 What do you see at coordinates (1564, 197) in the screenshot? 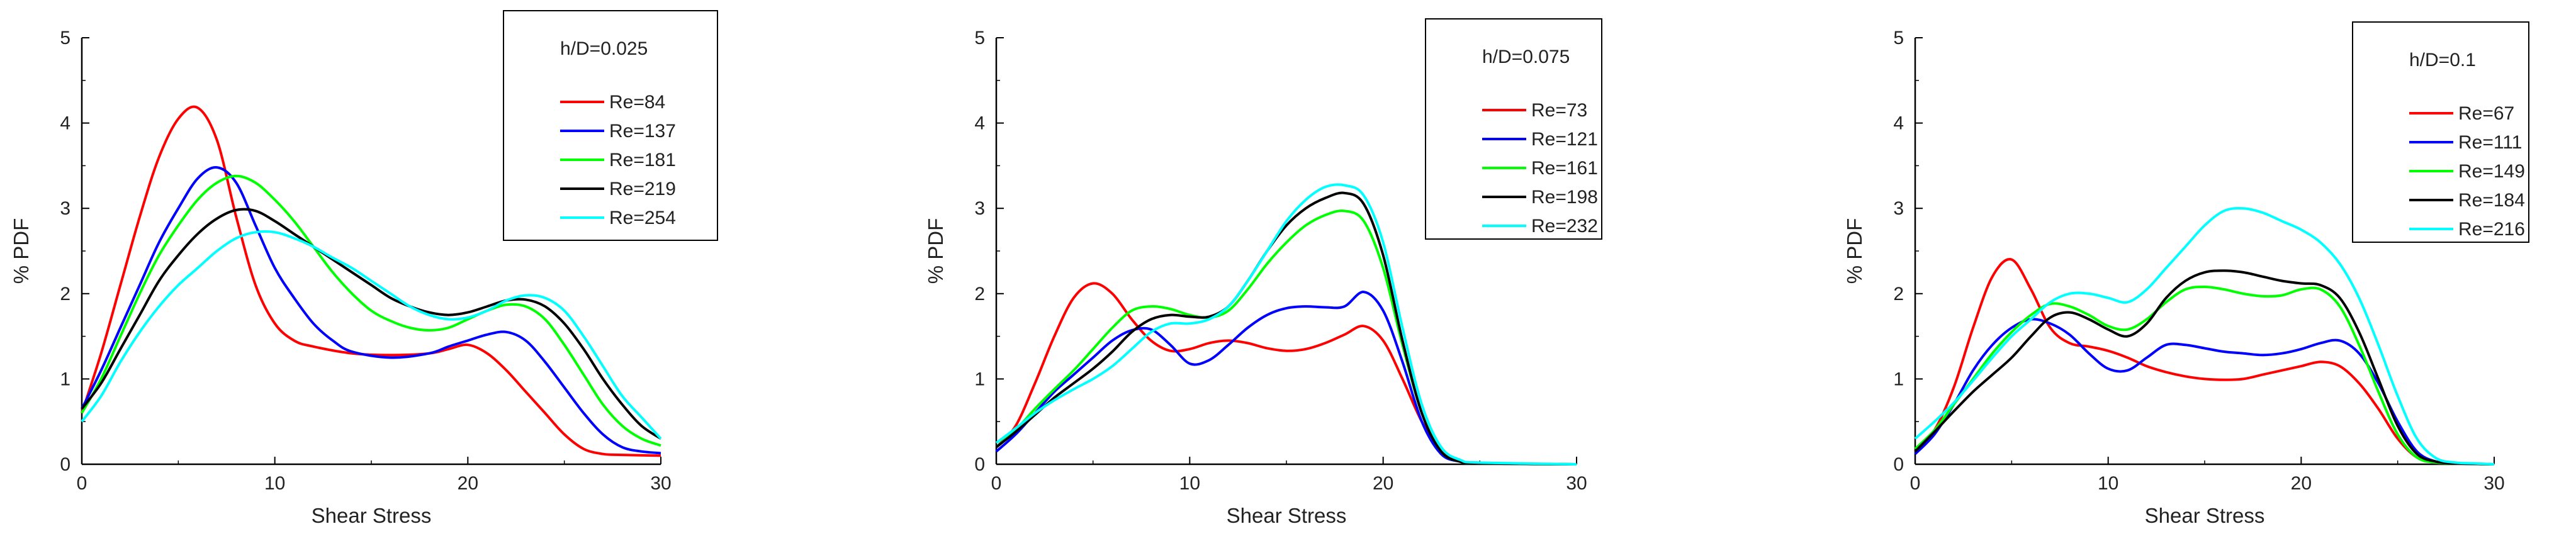
I see `legend-entry: Re=198` at bounding box center [1564, 197].